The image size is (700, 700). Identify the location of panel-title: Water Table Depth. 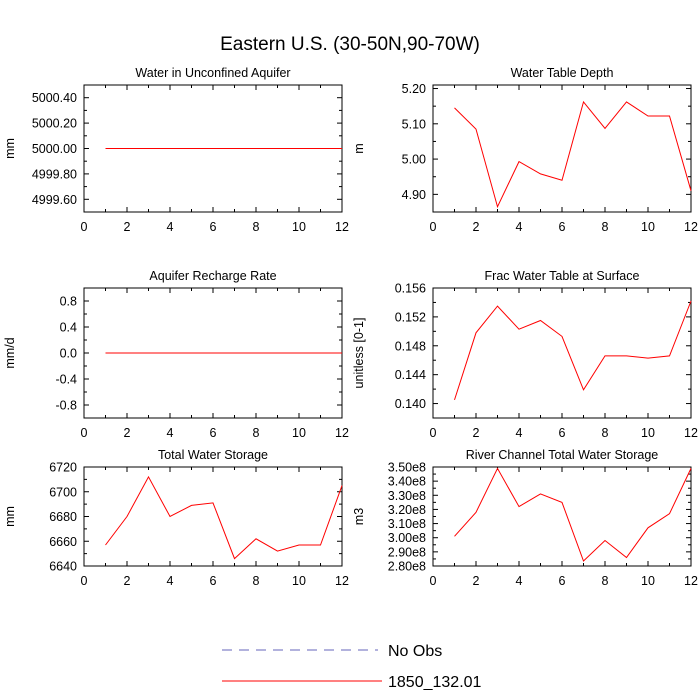
(562, 73).